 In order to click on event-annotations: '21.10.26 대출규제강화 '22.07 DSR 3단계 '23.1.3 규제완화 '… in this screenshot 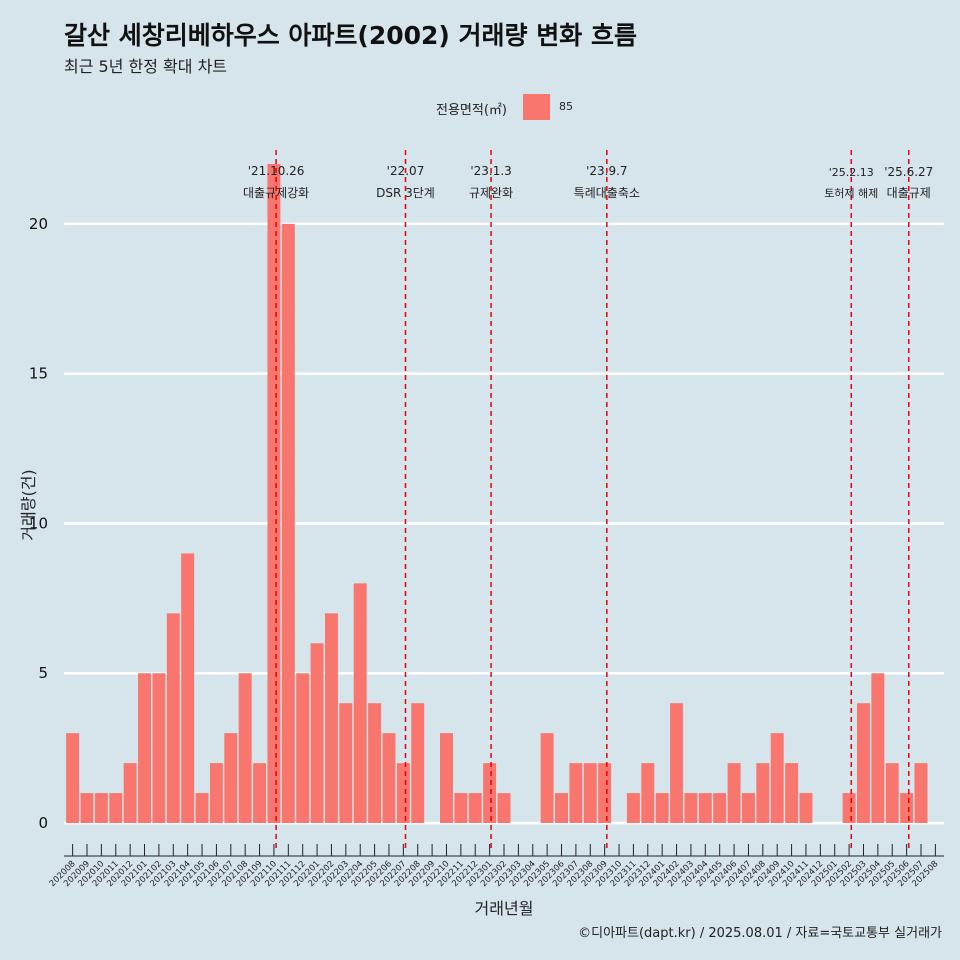, I will do `click(588, 182)`.